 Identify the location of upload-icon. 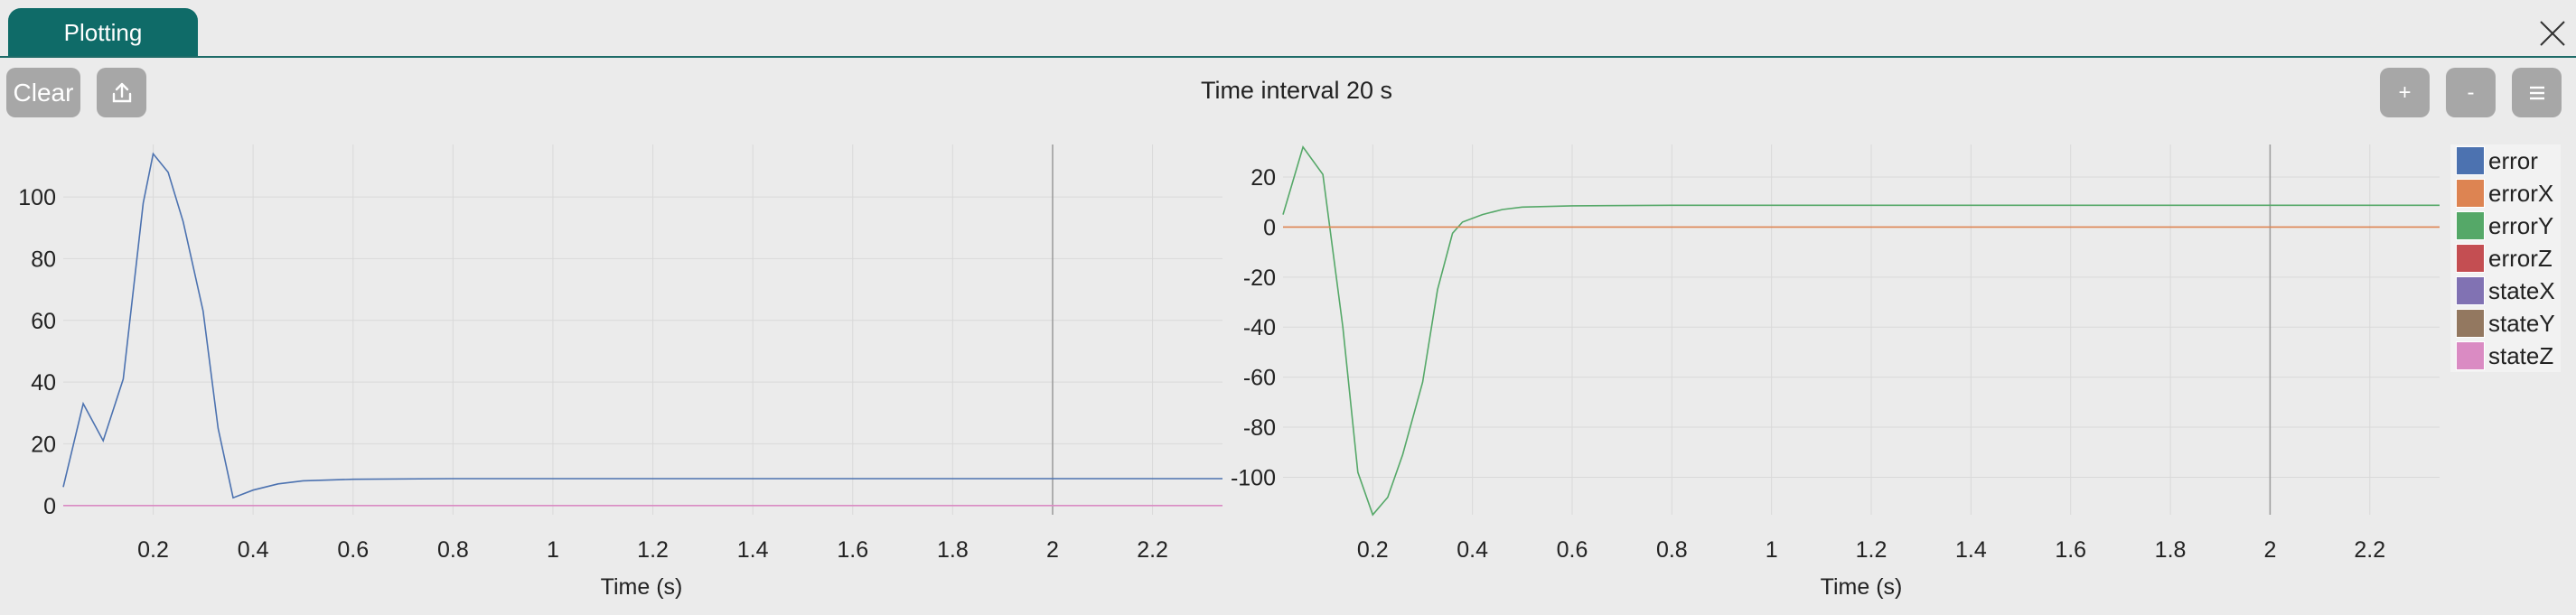
(121, 92).